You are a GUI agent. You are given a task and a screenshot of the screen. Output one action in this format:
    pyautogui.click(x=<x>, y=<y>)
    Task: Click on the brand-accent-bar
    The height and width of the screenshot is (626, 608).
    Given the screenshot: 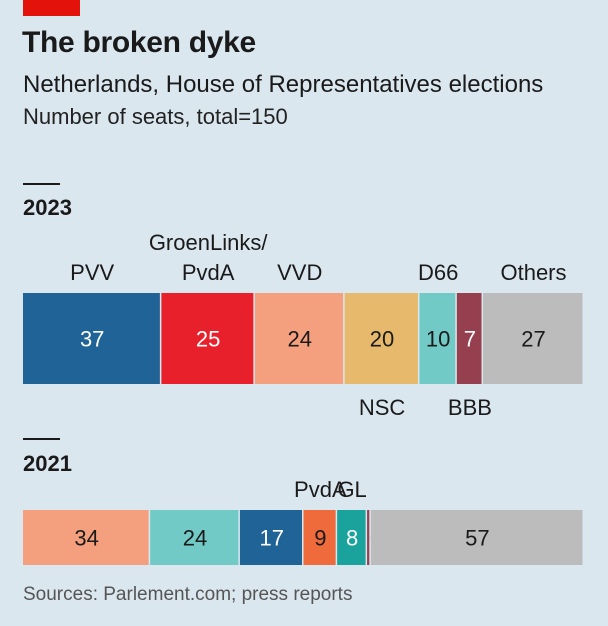 What is the action you would take?
    pyautogui.click(x=51, y=8)
    